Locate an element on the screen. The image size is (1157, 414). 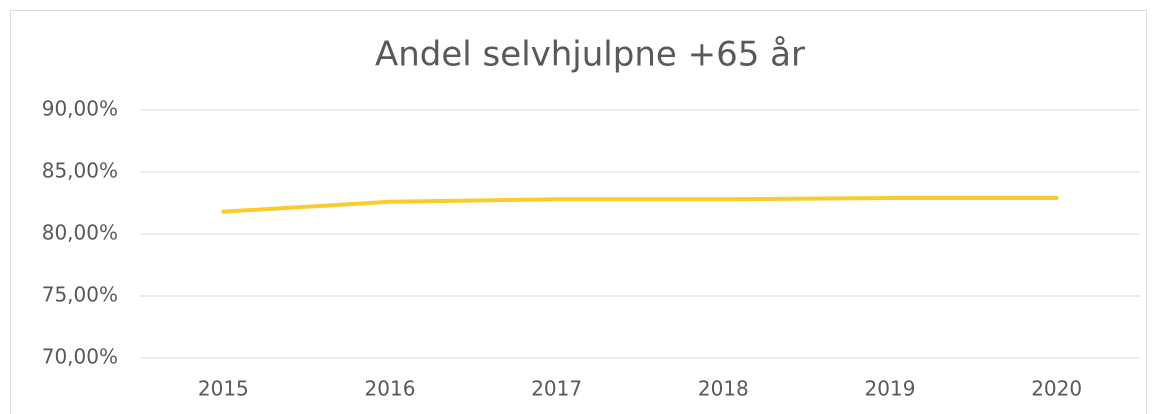
y-tick-label: 85,00% is located at coordinates (80, 171).